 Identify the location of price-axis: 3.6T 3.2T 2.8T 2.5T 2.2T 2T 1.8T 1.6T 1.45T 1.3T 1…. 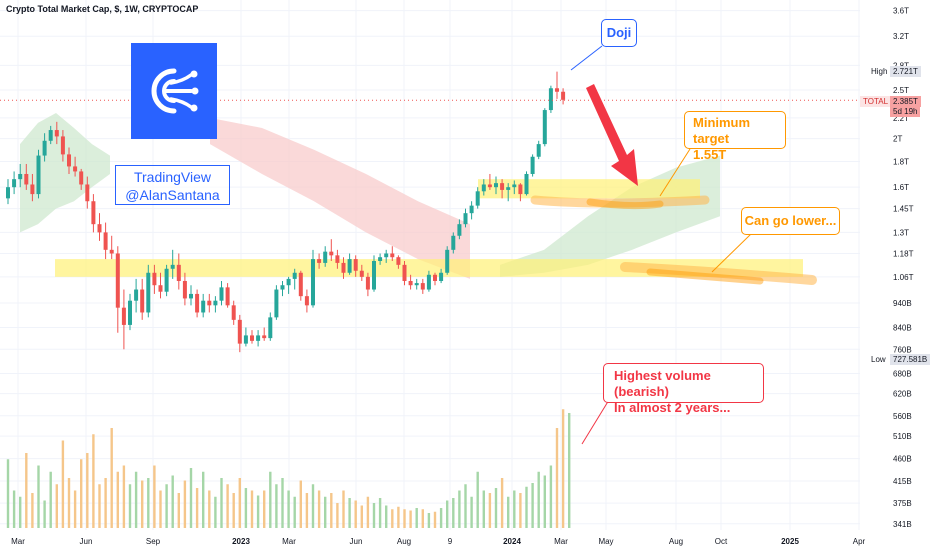
(896, 265).